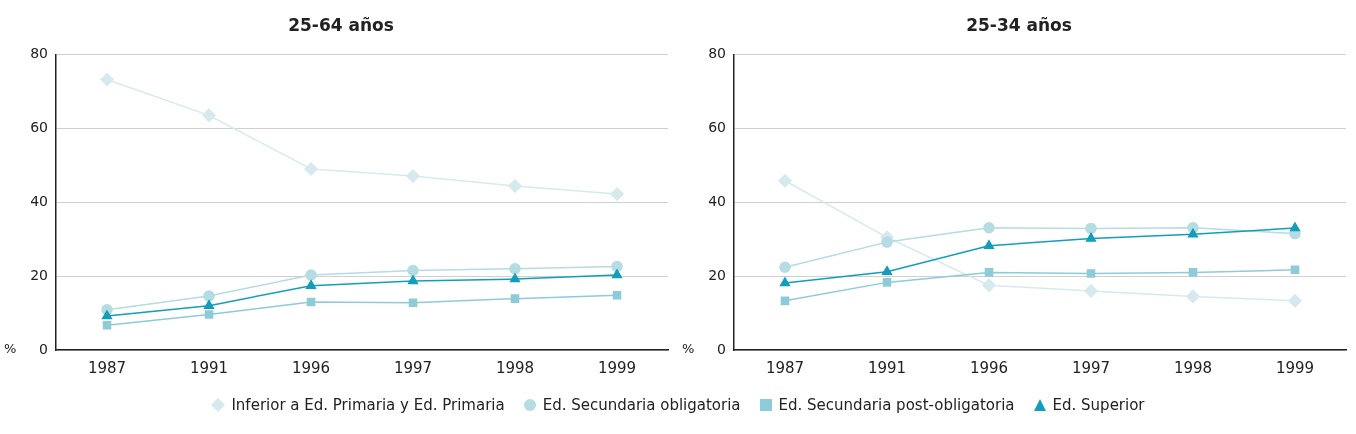 Image resolution: width=1356 pixels, height=434 pixels. Describe the element at coordinates (341, 24) in the screenshot. I see `chart-title: 25-64 años` at that location.